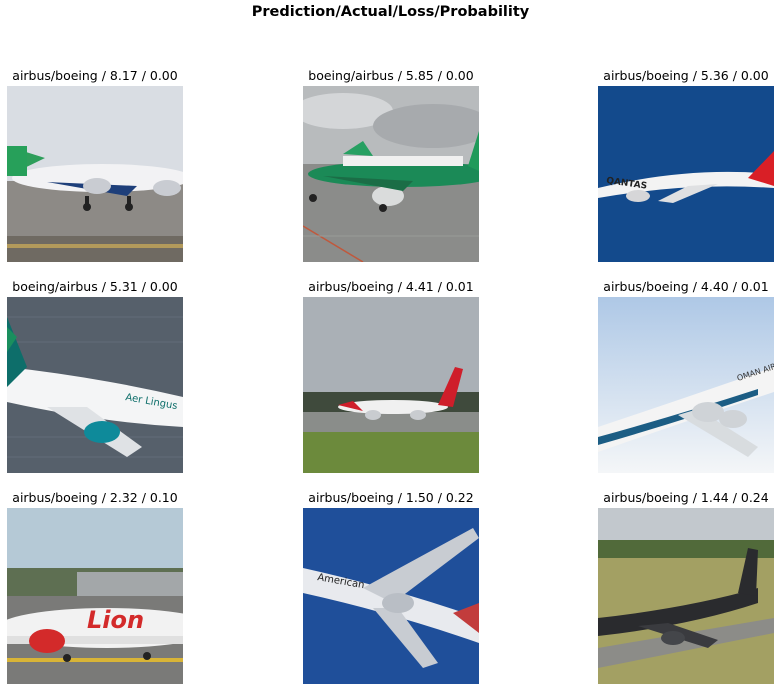 This screenshot has width=781, height=691. What do you see at coordinates (95, 75) in the screenshot?
I see `panel-caption: airbus/boeing / 8.17 / 0.00` at bounding box center [95, 75].